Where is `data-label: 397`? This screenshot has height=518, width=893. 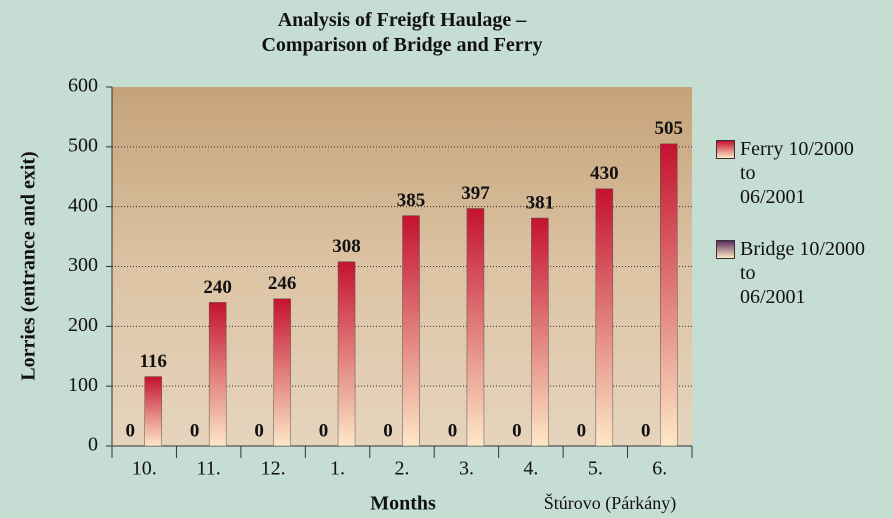
data-label: 397 is located at coordinates (475, 193).